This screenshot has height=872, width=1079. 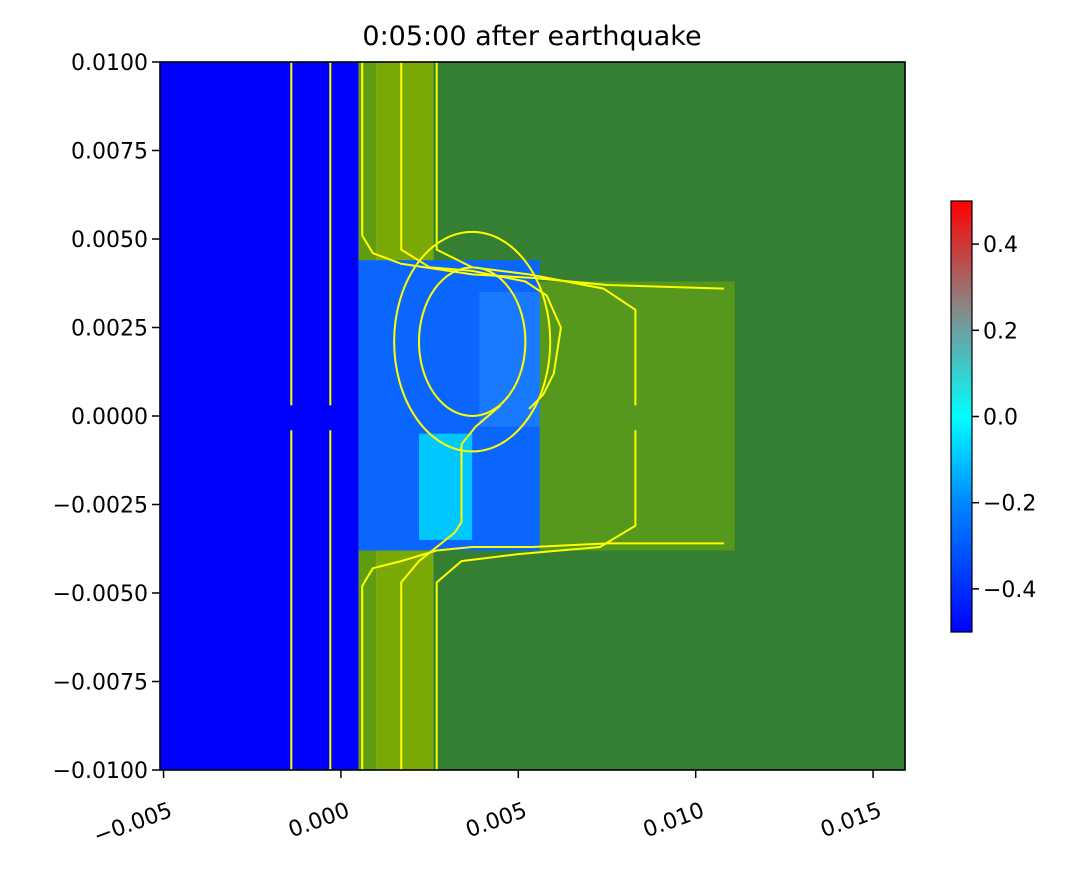 I want to click on y-tick-label: −0.0075, so click(x=100, y=683).